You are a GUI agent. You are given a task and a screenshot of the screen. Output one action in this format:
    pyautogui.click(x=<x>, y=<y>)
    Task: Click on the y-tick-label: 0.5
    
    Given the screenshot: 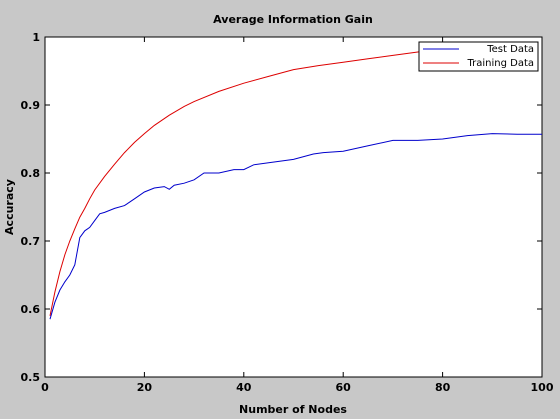 What is the action you would take?
    pyautogui.click(x=31, y=377)
    